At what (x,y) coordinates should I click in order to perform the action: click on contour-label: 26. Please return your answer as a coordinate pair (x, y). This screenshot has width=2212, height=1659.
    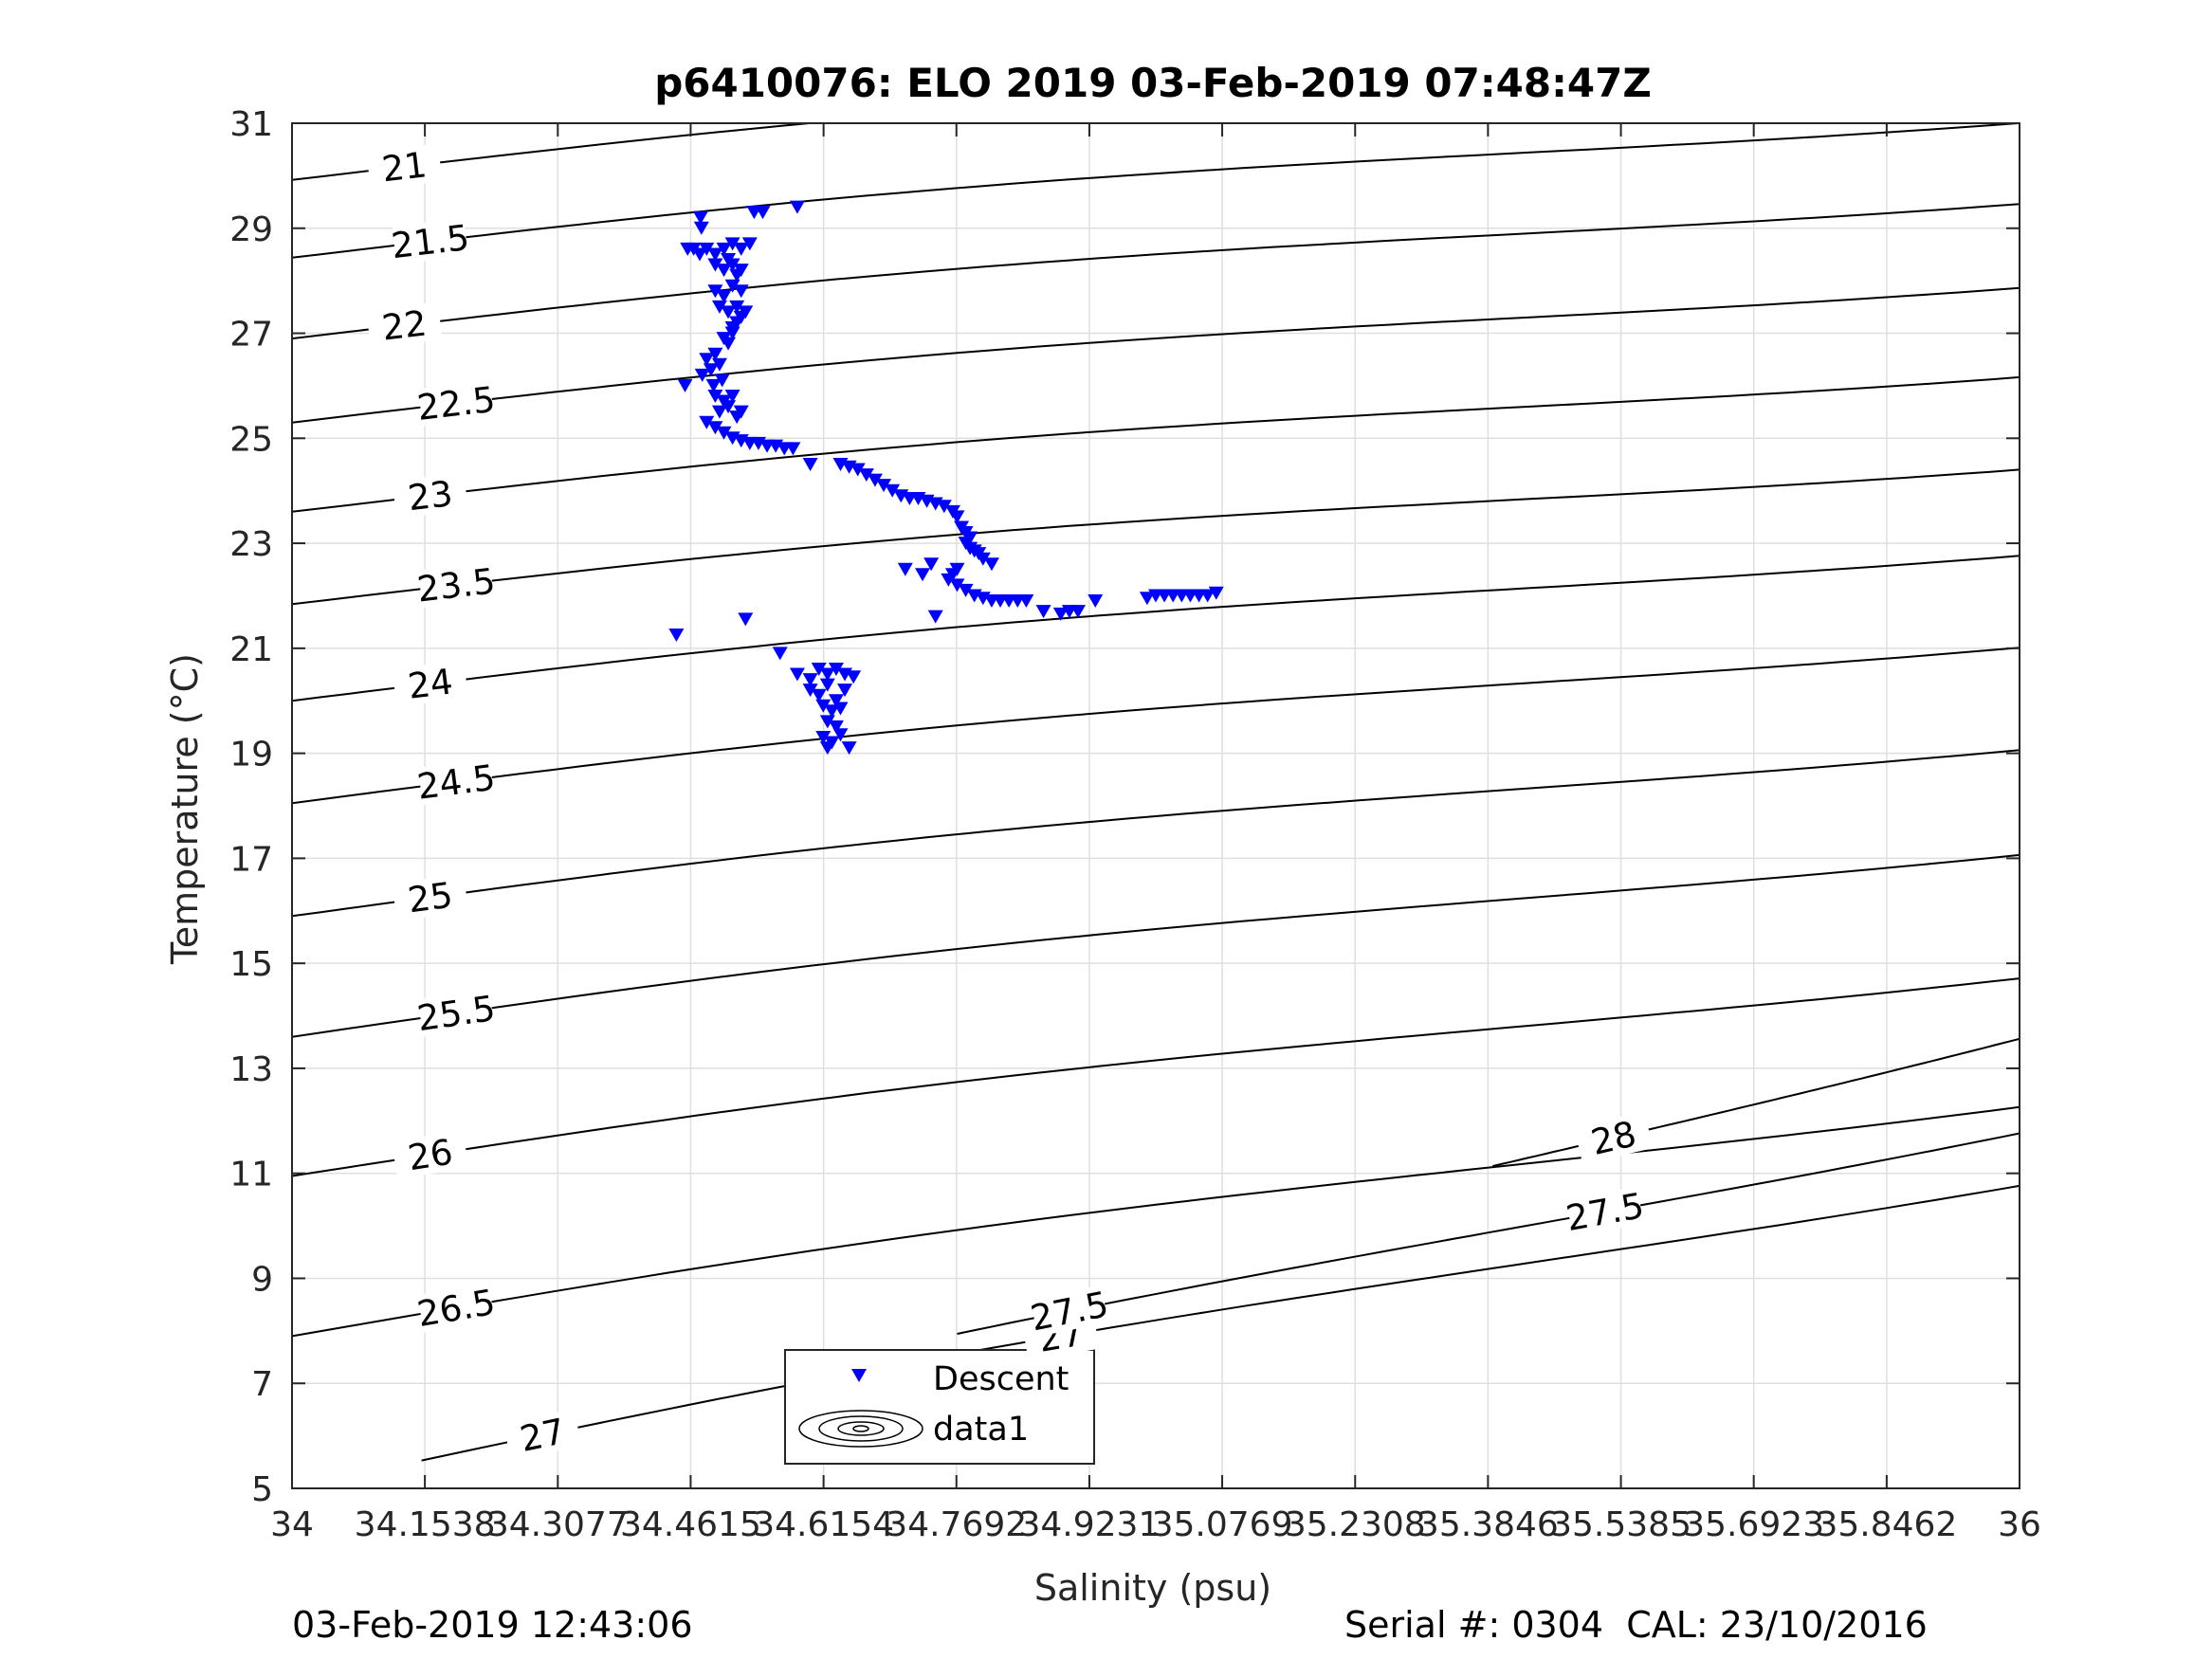
    Looking at the image, I should click on (430, 1155).